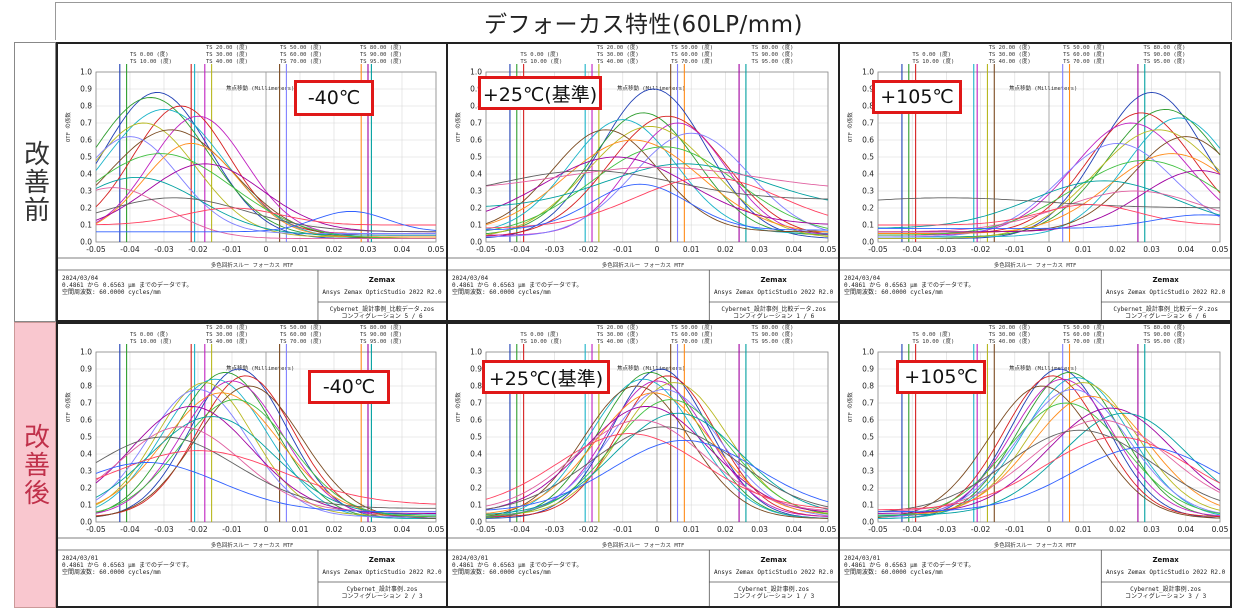  What do you see at coordinates (476, 174) in the screenshot?
I see `y-tick-label: 0.4` at bounding box center [476, 174].